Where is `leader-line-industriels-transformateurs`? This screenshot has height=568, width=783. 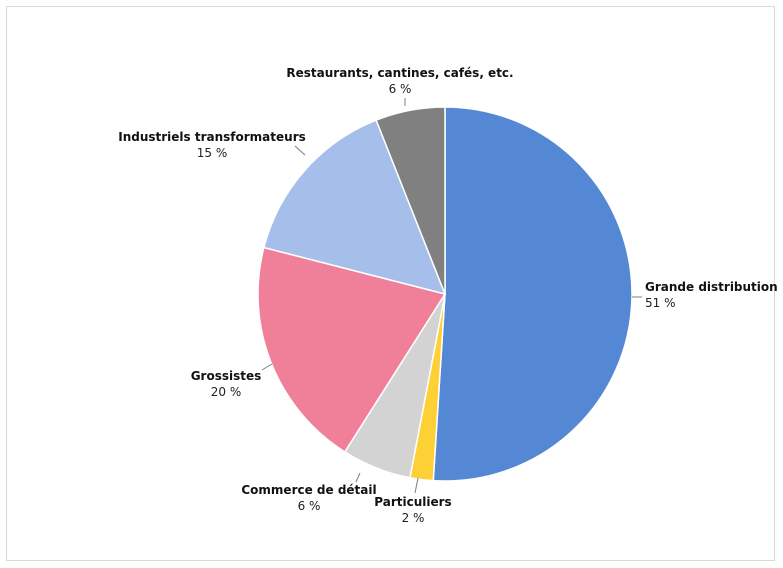
leader-line-industriels-transformateurs is located at coordinates (300, 150).